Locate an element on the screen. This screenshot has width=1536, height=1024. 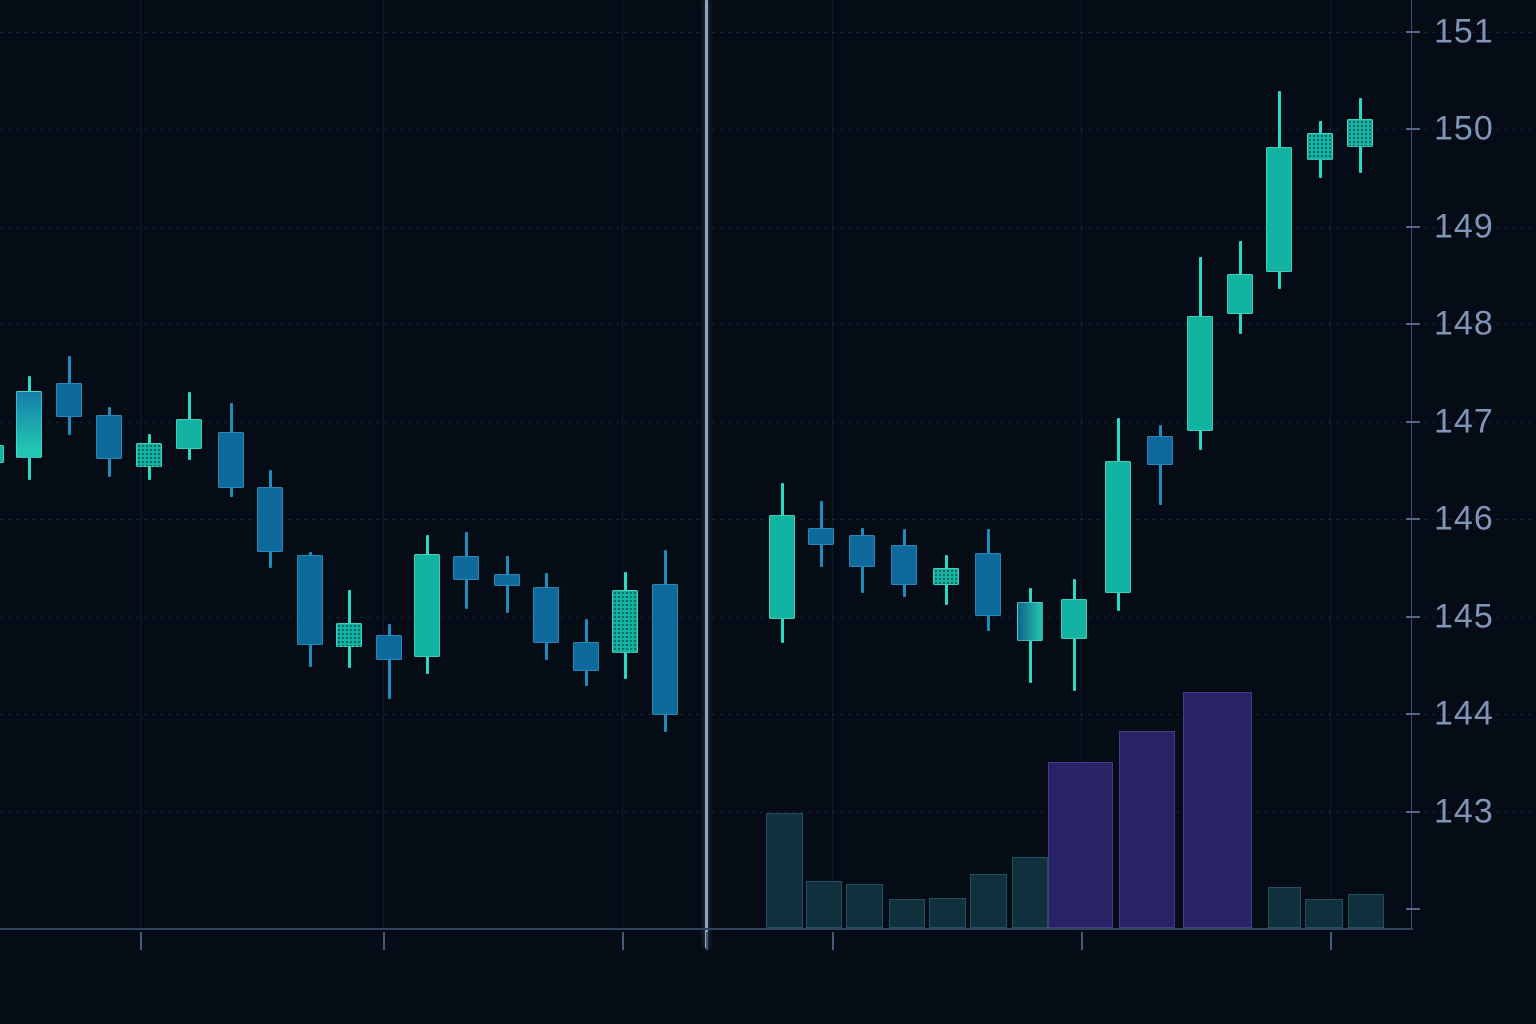
price-axis-label: 150 is located at coordinates (1464, 128).